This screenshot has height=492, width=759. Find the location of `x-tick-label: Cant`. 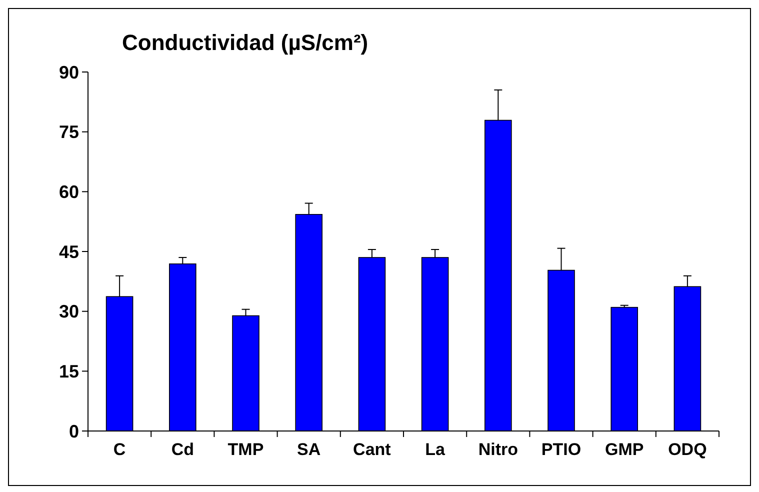

x-tick-label: Cant is located at coordinates (372, 449).